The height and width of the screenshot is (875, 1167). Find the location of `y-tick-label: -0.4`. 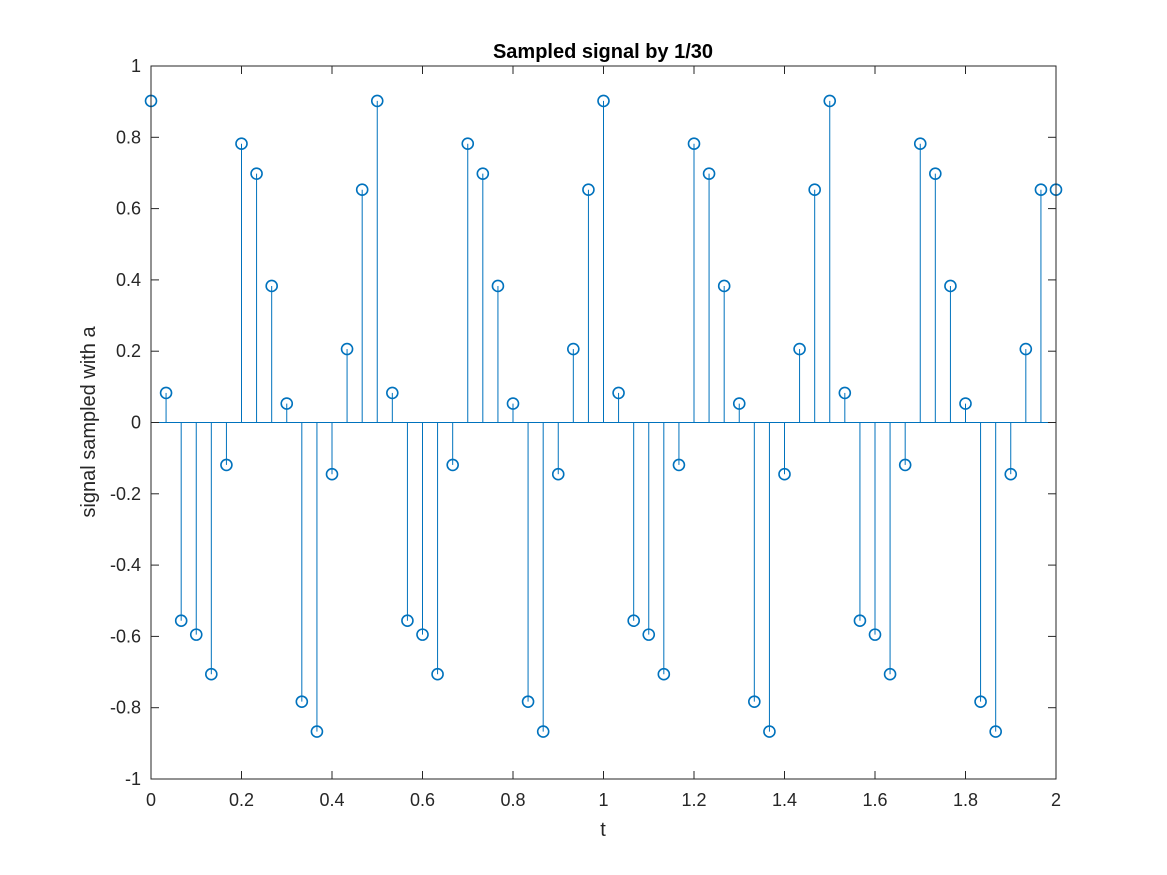

y-tick-label: -0.4 is located at coordinates (125, 565).